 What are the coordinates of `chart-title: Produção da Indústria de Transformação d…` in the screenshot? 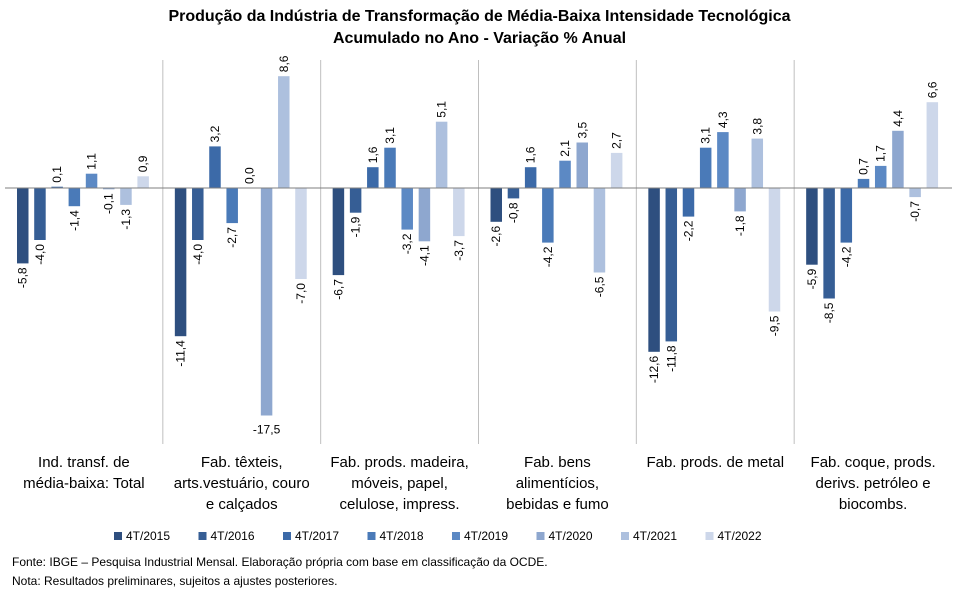 It's located at (479, 28).